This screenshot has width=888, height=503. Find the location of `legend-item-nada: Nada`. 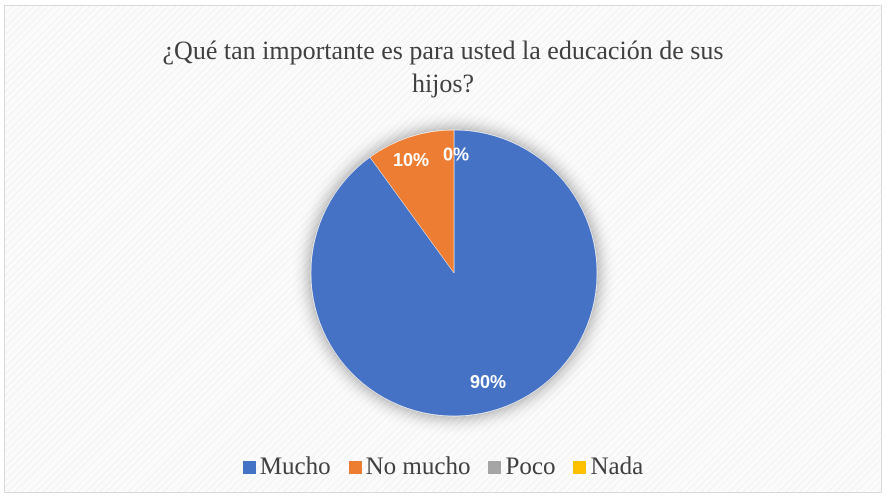

legend-item-nada: Nada is located at coordinates (608, 467).